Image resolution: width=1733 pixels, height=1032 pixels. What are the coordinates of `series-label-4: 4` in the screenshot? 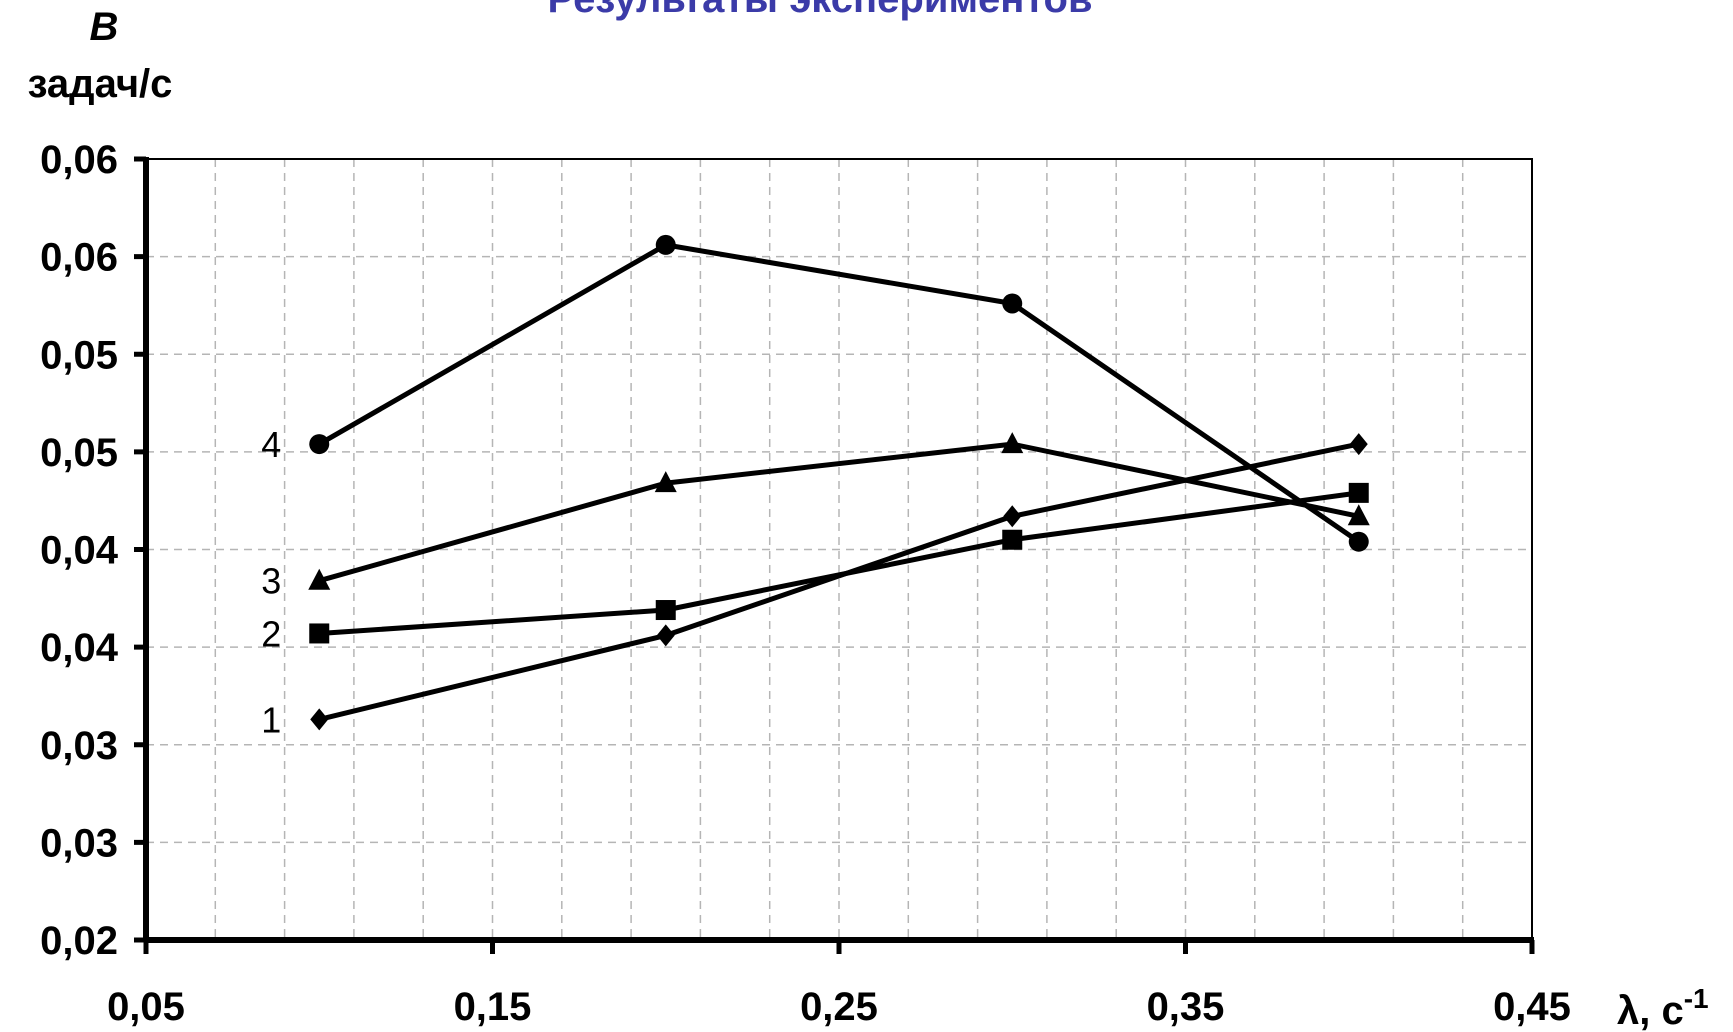 It's located at (271, 444).